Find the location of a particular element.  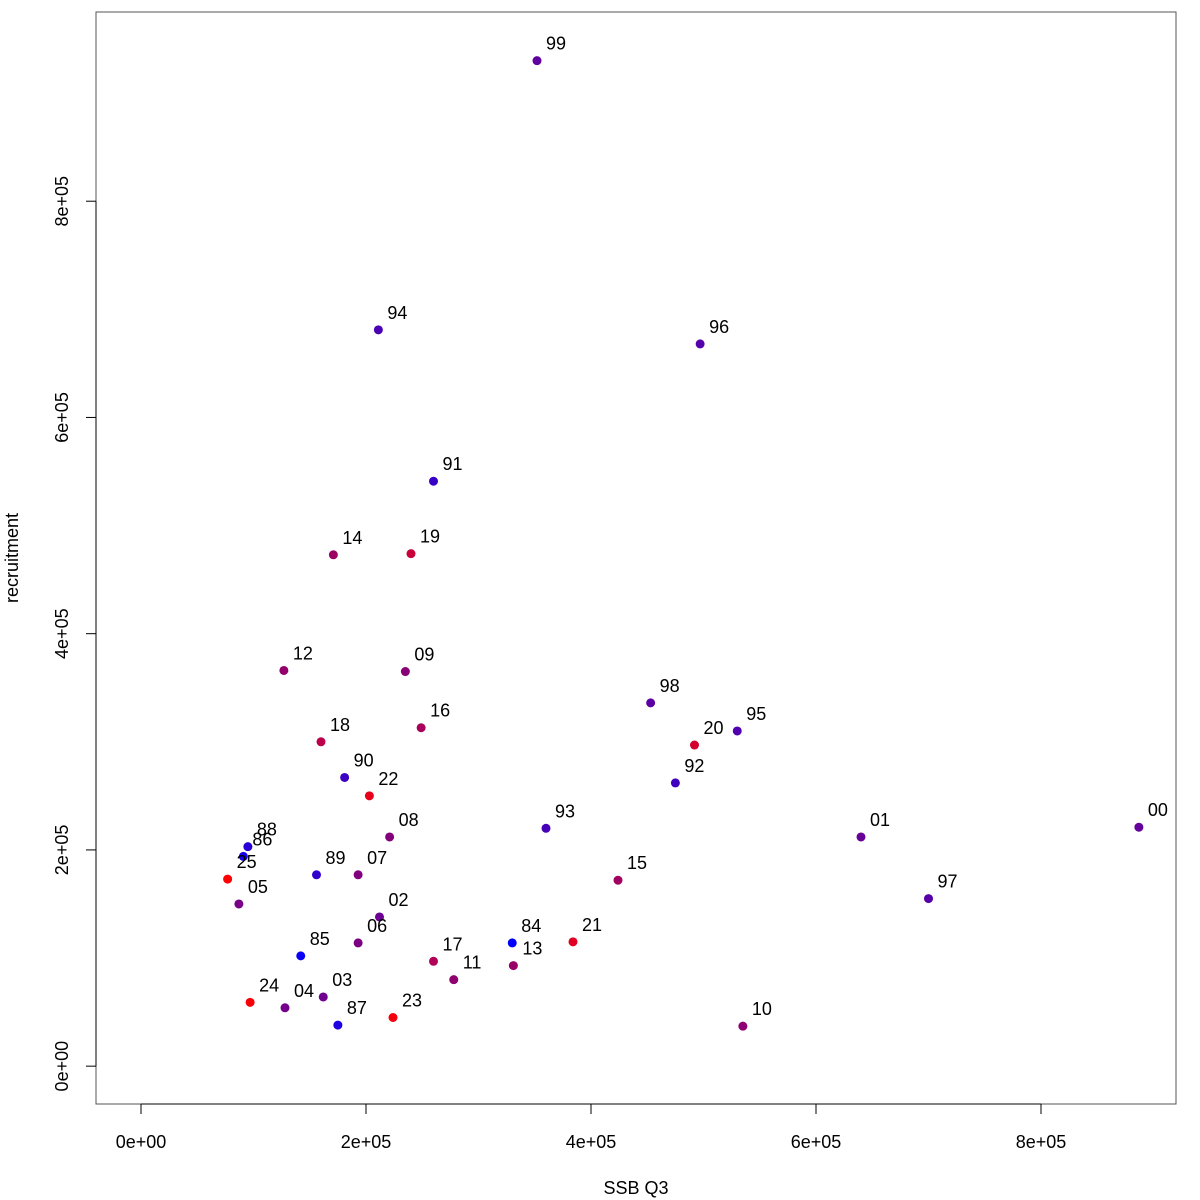

point-label: 21 is located at coordinates (592, 925).